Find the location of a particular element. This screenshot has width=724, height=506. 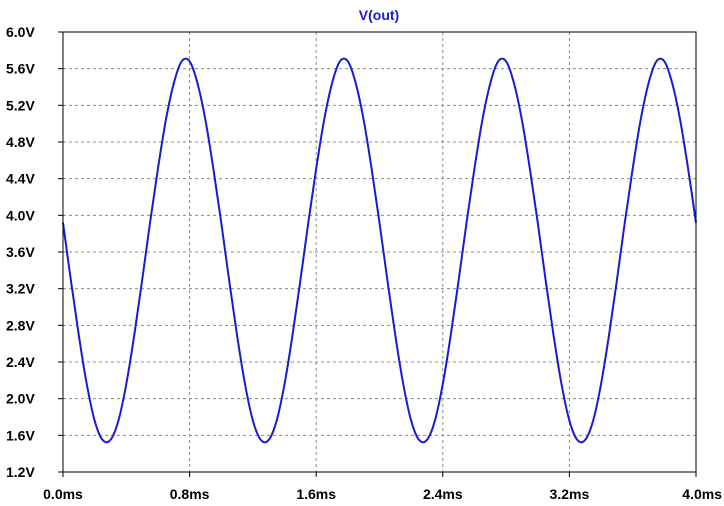

x-tick-label: 4.0ms is located at coordinates (702, 494).